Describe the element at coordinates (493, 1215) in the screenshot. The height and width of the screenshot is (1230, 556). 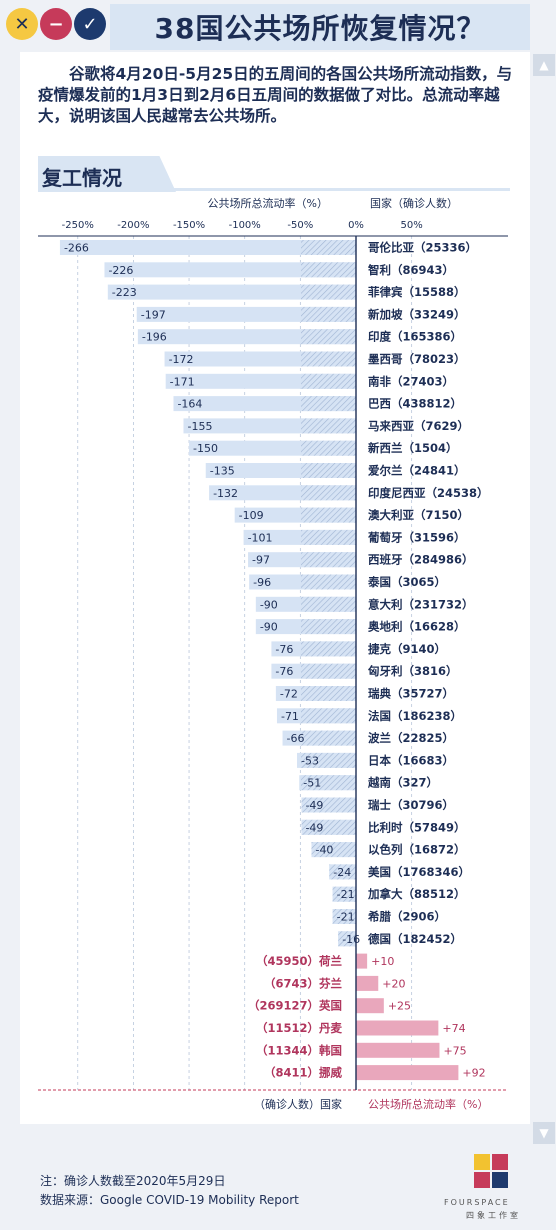
I see `brand-subtitle: 四象工作室` at that location.